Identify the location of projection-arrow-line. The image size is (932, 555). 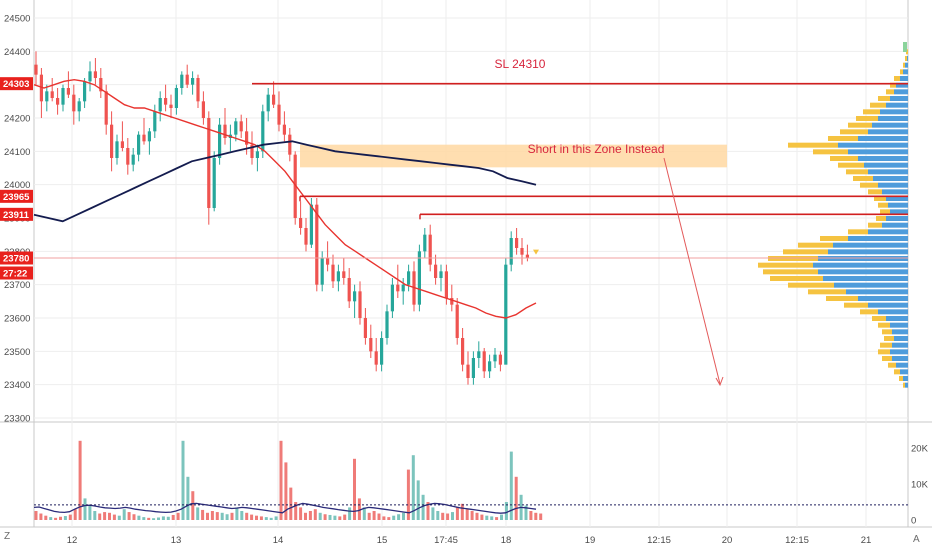
(692, 271).